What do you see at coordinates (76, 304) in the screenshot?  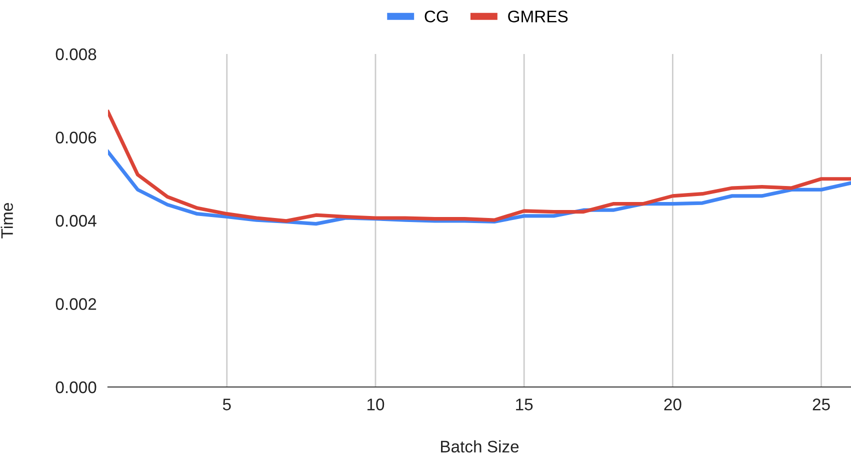 I see `y-tick-label: 0.002` at bounding box center [76, 304].